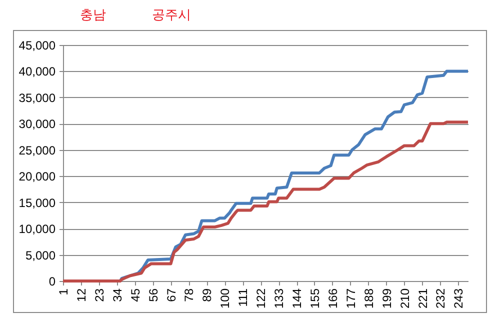 This screenshot has width=500, height=323. What do you see at coordinates (369, 298) in the screenshot?
I see `x-tick-label: 188` at bounding box center [369, 298].